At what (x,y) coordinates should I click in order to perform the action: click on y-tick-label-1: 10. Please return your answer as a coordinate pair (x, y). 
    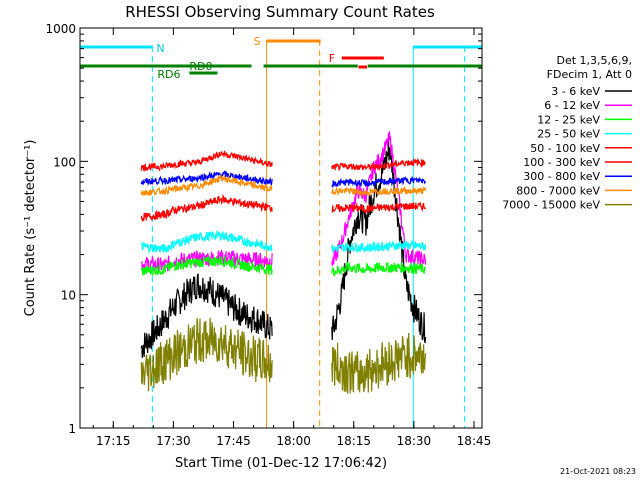
    Looking at the image, I should click on (68, 296).